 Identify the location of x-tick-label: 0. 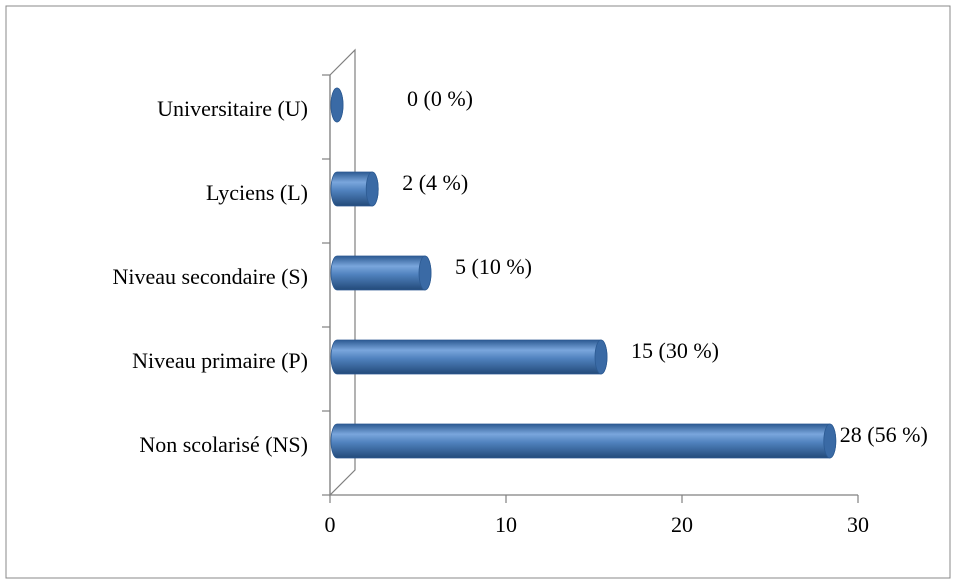
(330, 524).